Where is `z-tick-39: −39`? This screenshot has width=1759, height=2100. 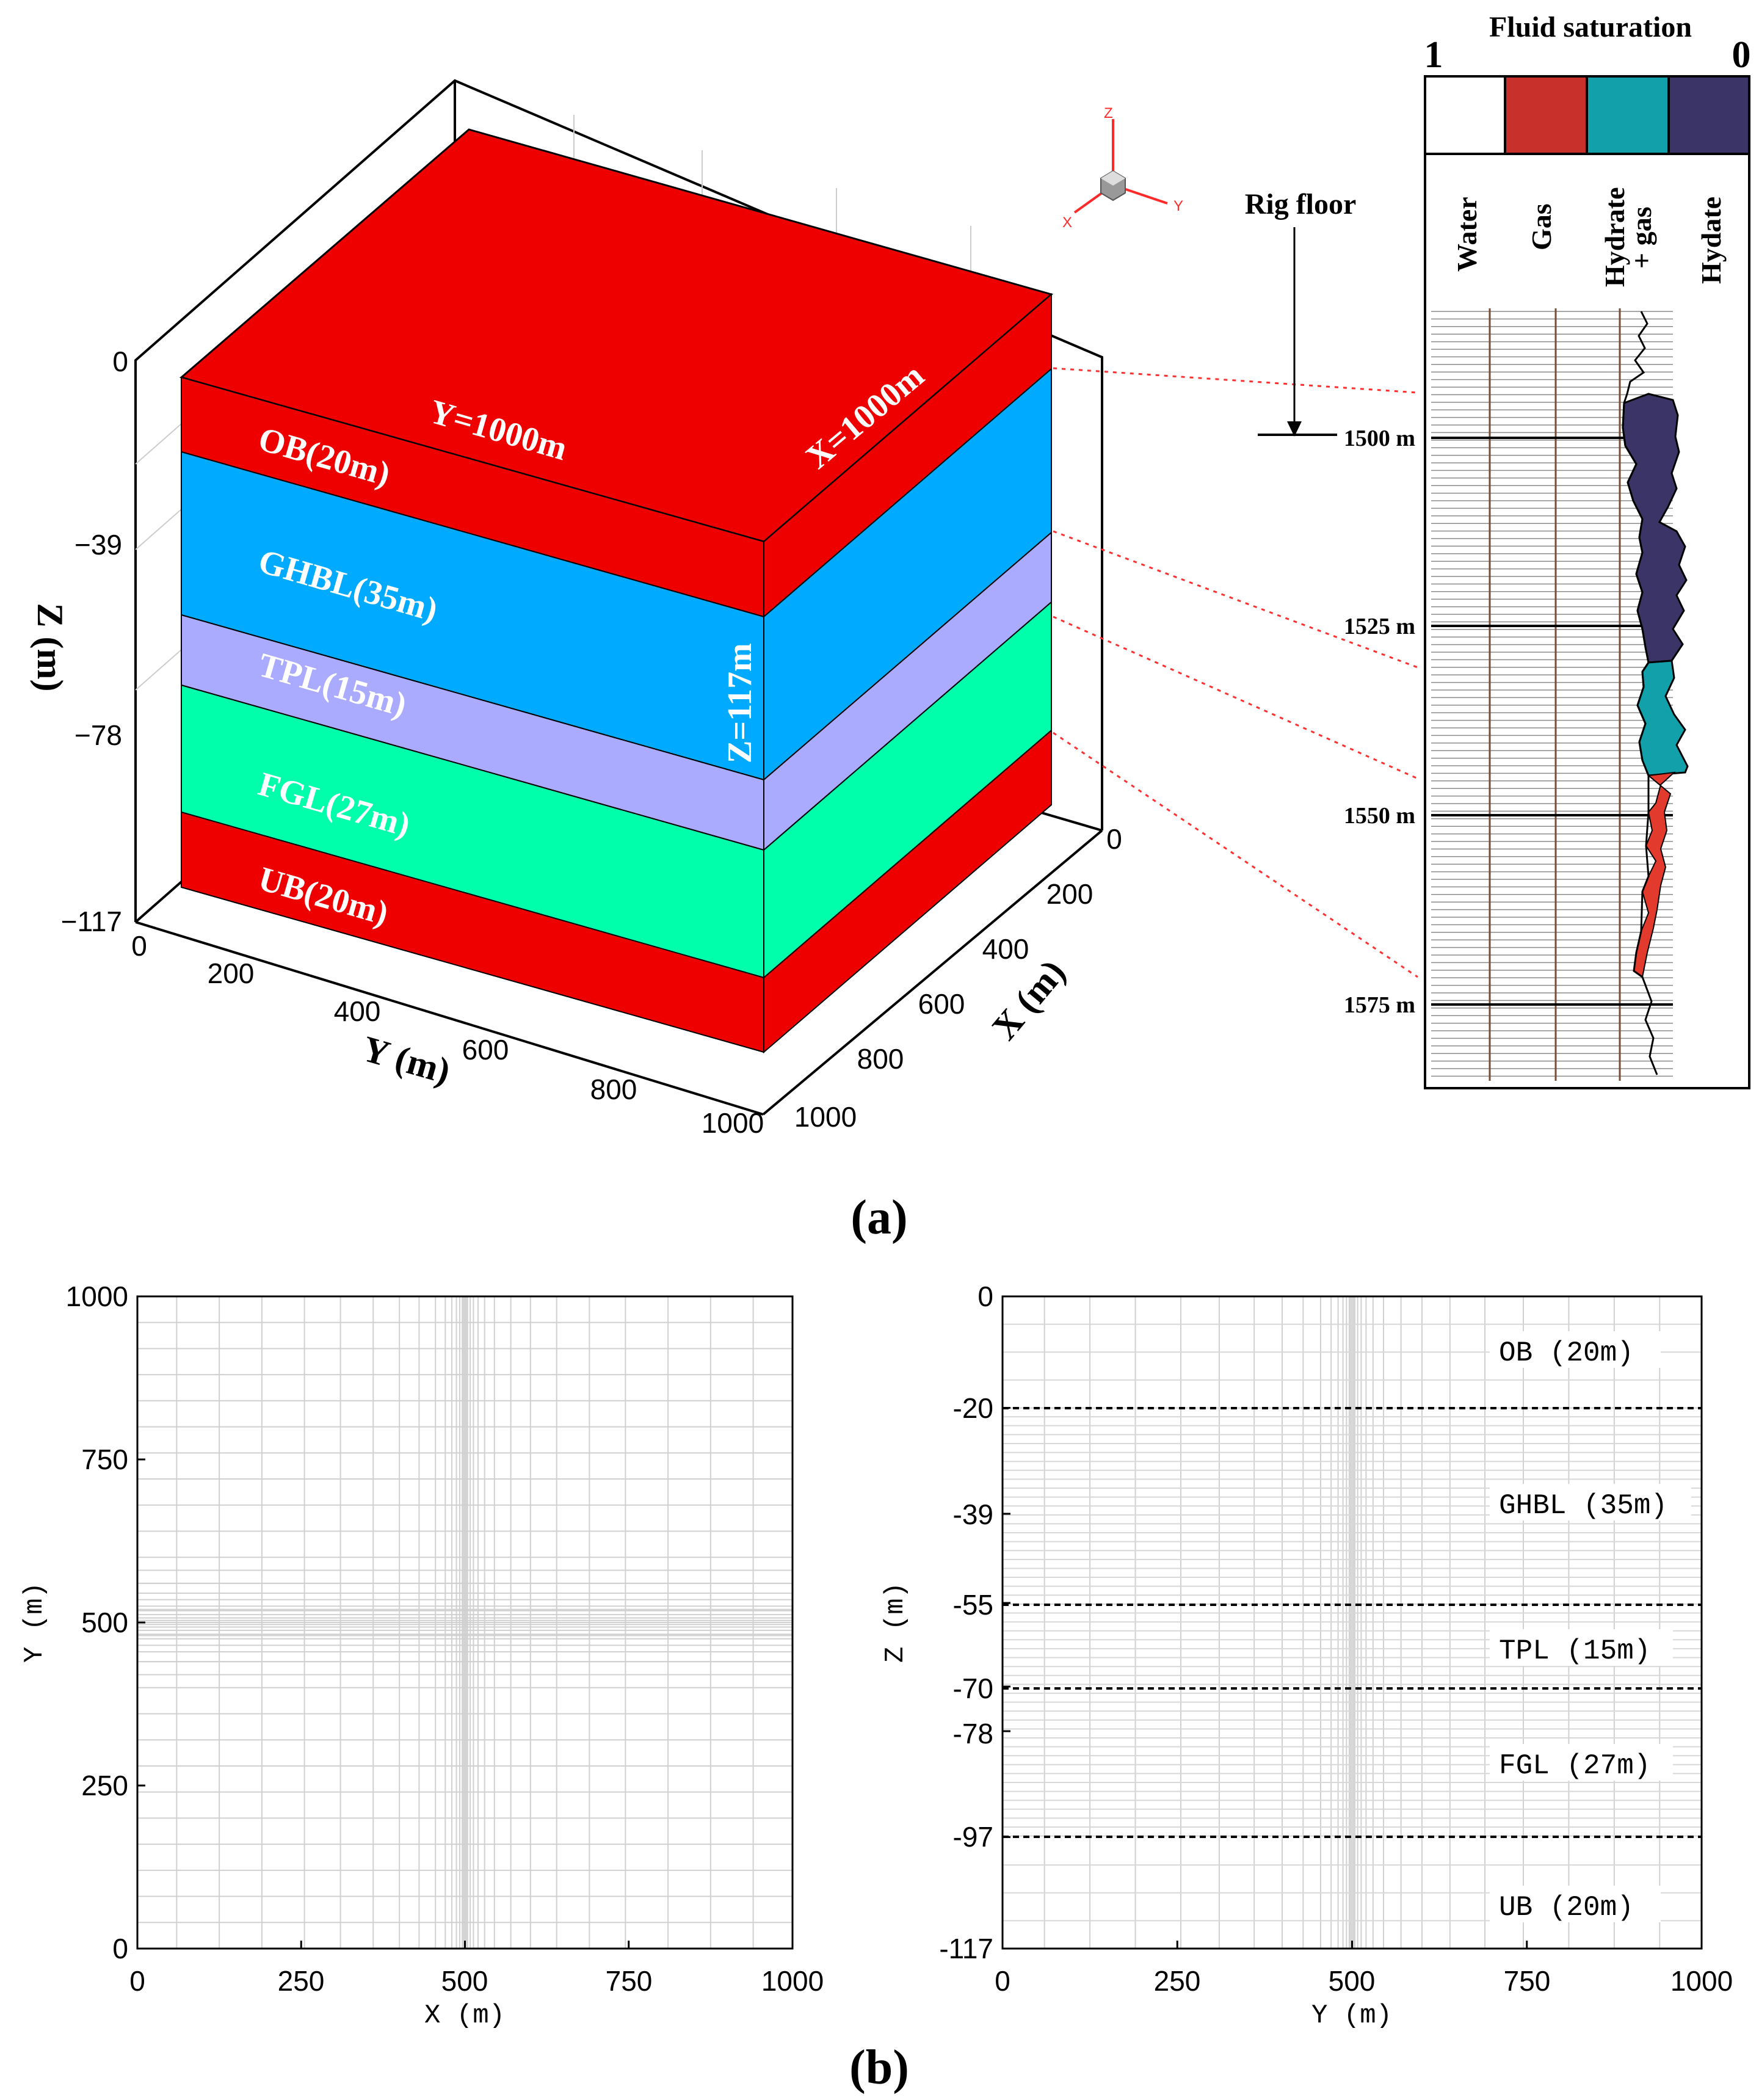 z-tick-39: −39 is located at coordinates (98, 545).